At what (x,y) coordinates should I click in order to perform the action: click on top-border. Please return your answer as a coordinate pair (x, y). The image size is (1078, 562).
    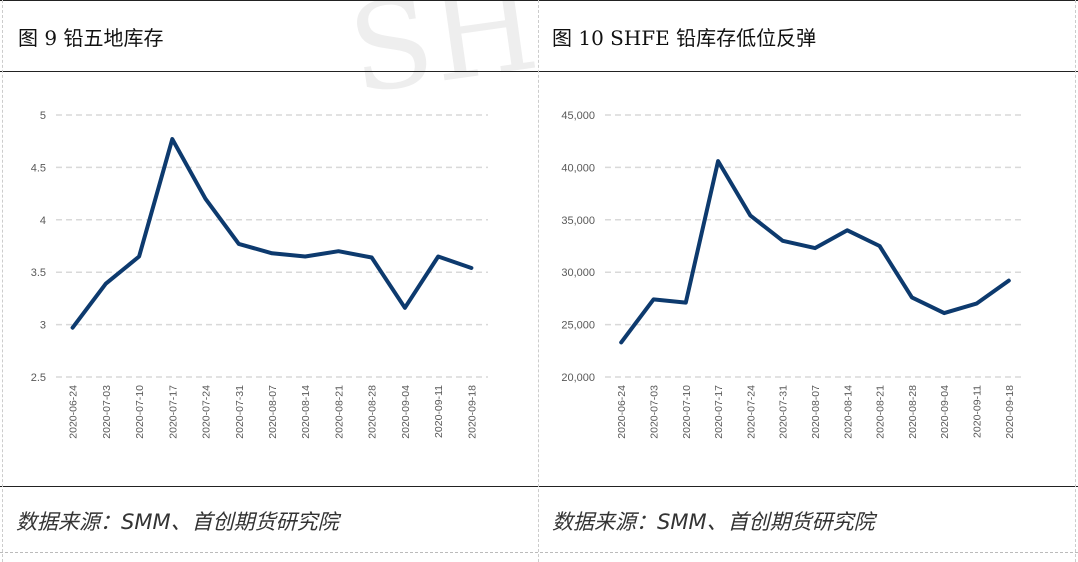
    Looking at the image, I should click on (539, 0).